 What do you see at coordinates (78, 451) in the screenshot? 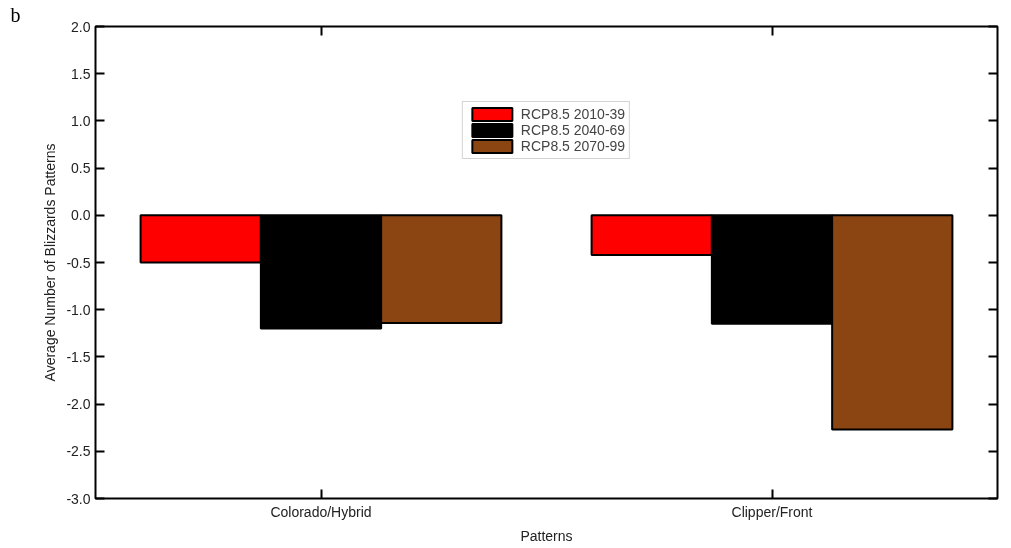
I see `y-tick-label: -2.5` at bounding box center [78, 451].